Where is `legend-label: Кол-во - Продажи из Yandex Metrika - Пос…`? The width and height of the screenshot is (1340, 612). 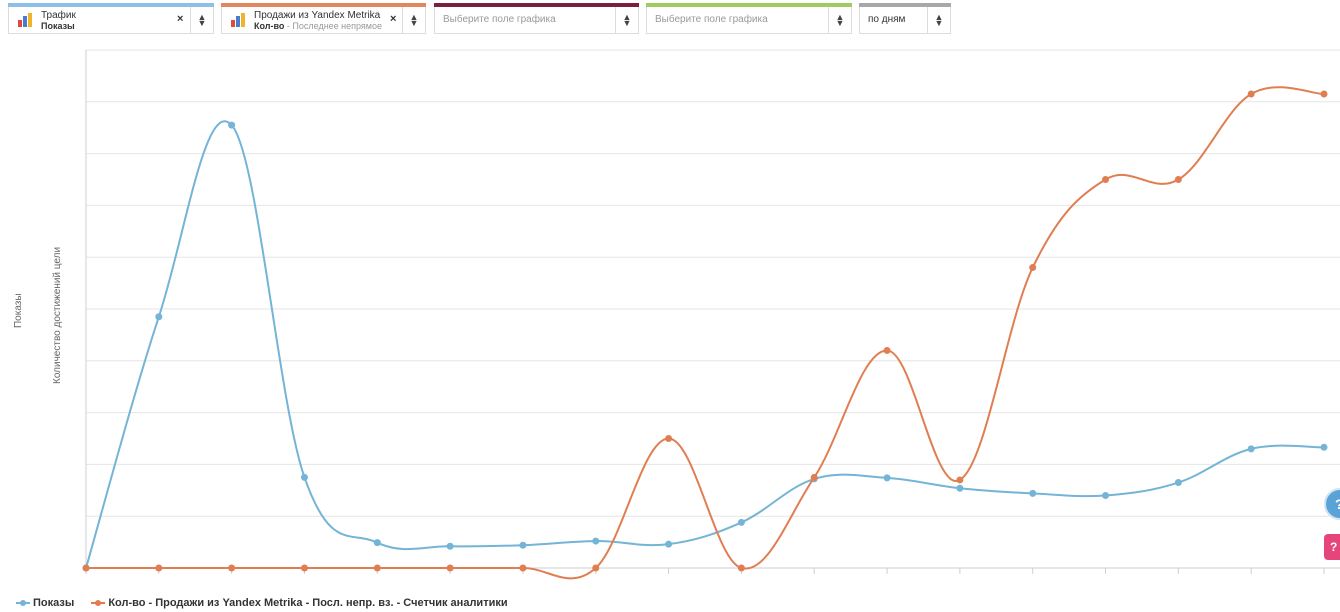 legend-label: Кол-во - Продажи из Yandex Metrika - Пос… is located at coordinates (308, 603).